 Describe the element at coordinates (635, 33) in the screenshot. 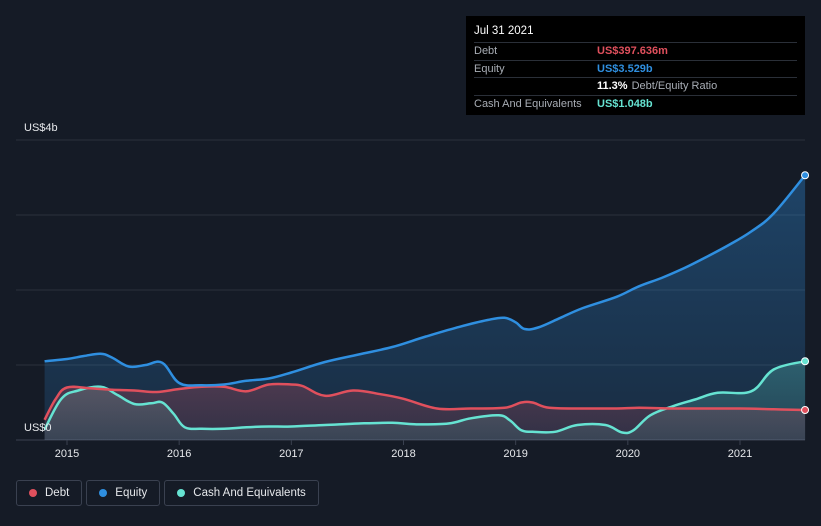

I see `tooltip-date: Jul 31 2021` at that location.